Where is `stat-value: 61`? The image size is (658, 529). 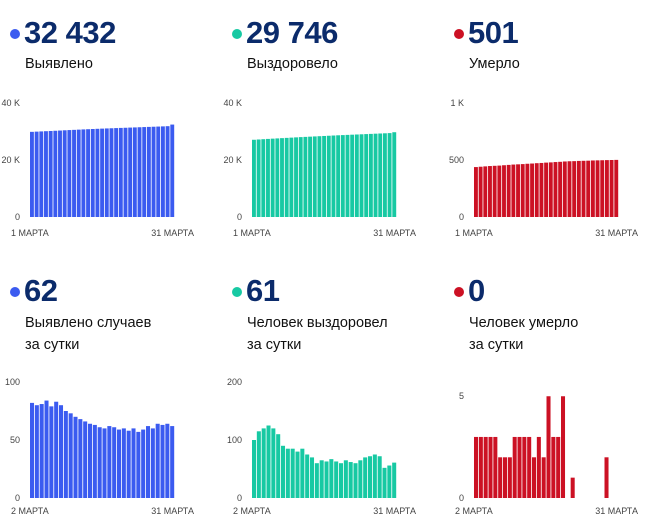 stat-value: 61 is located at coordinates (263, 290).